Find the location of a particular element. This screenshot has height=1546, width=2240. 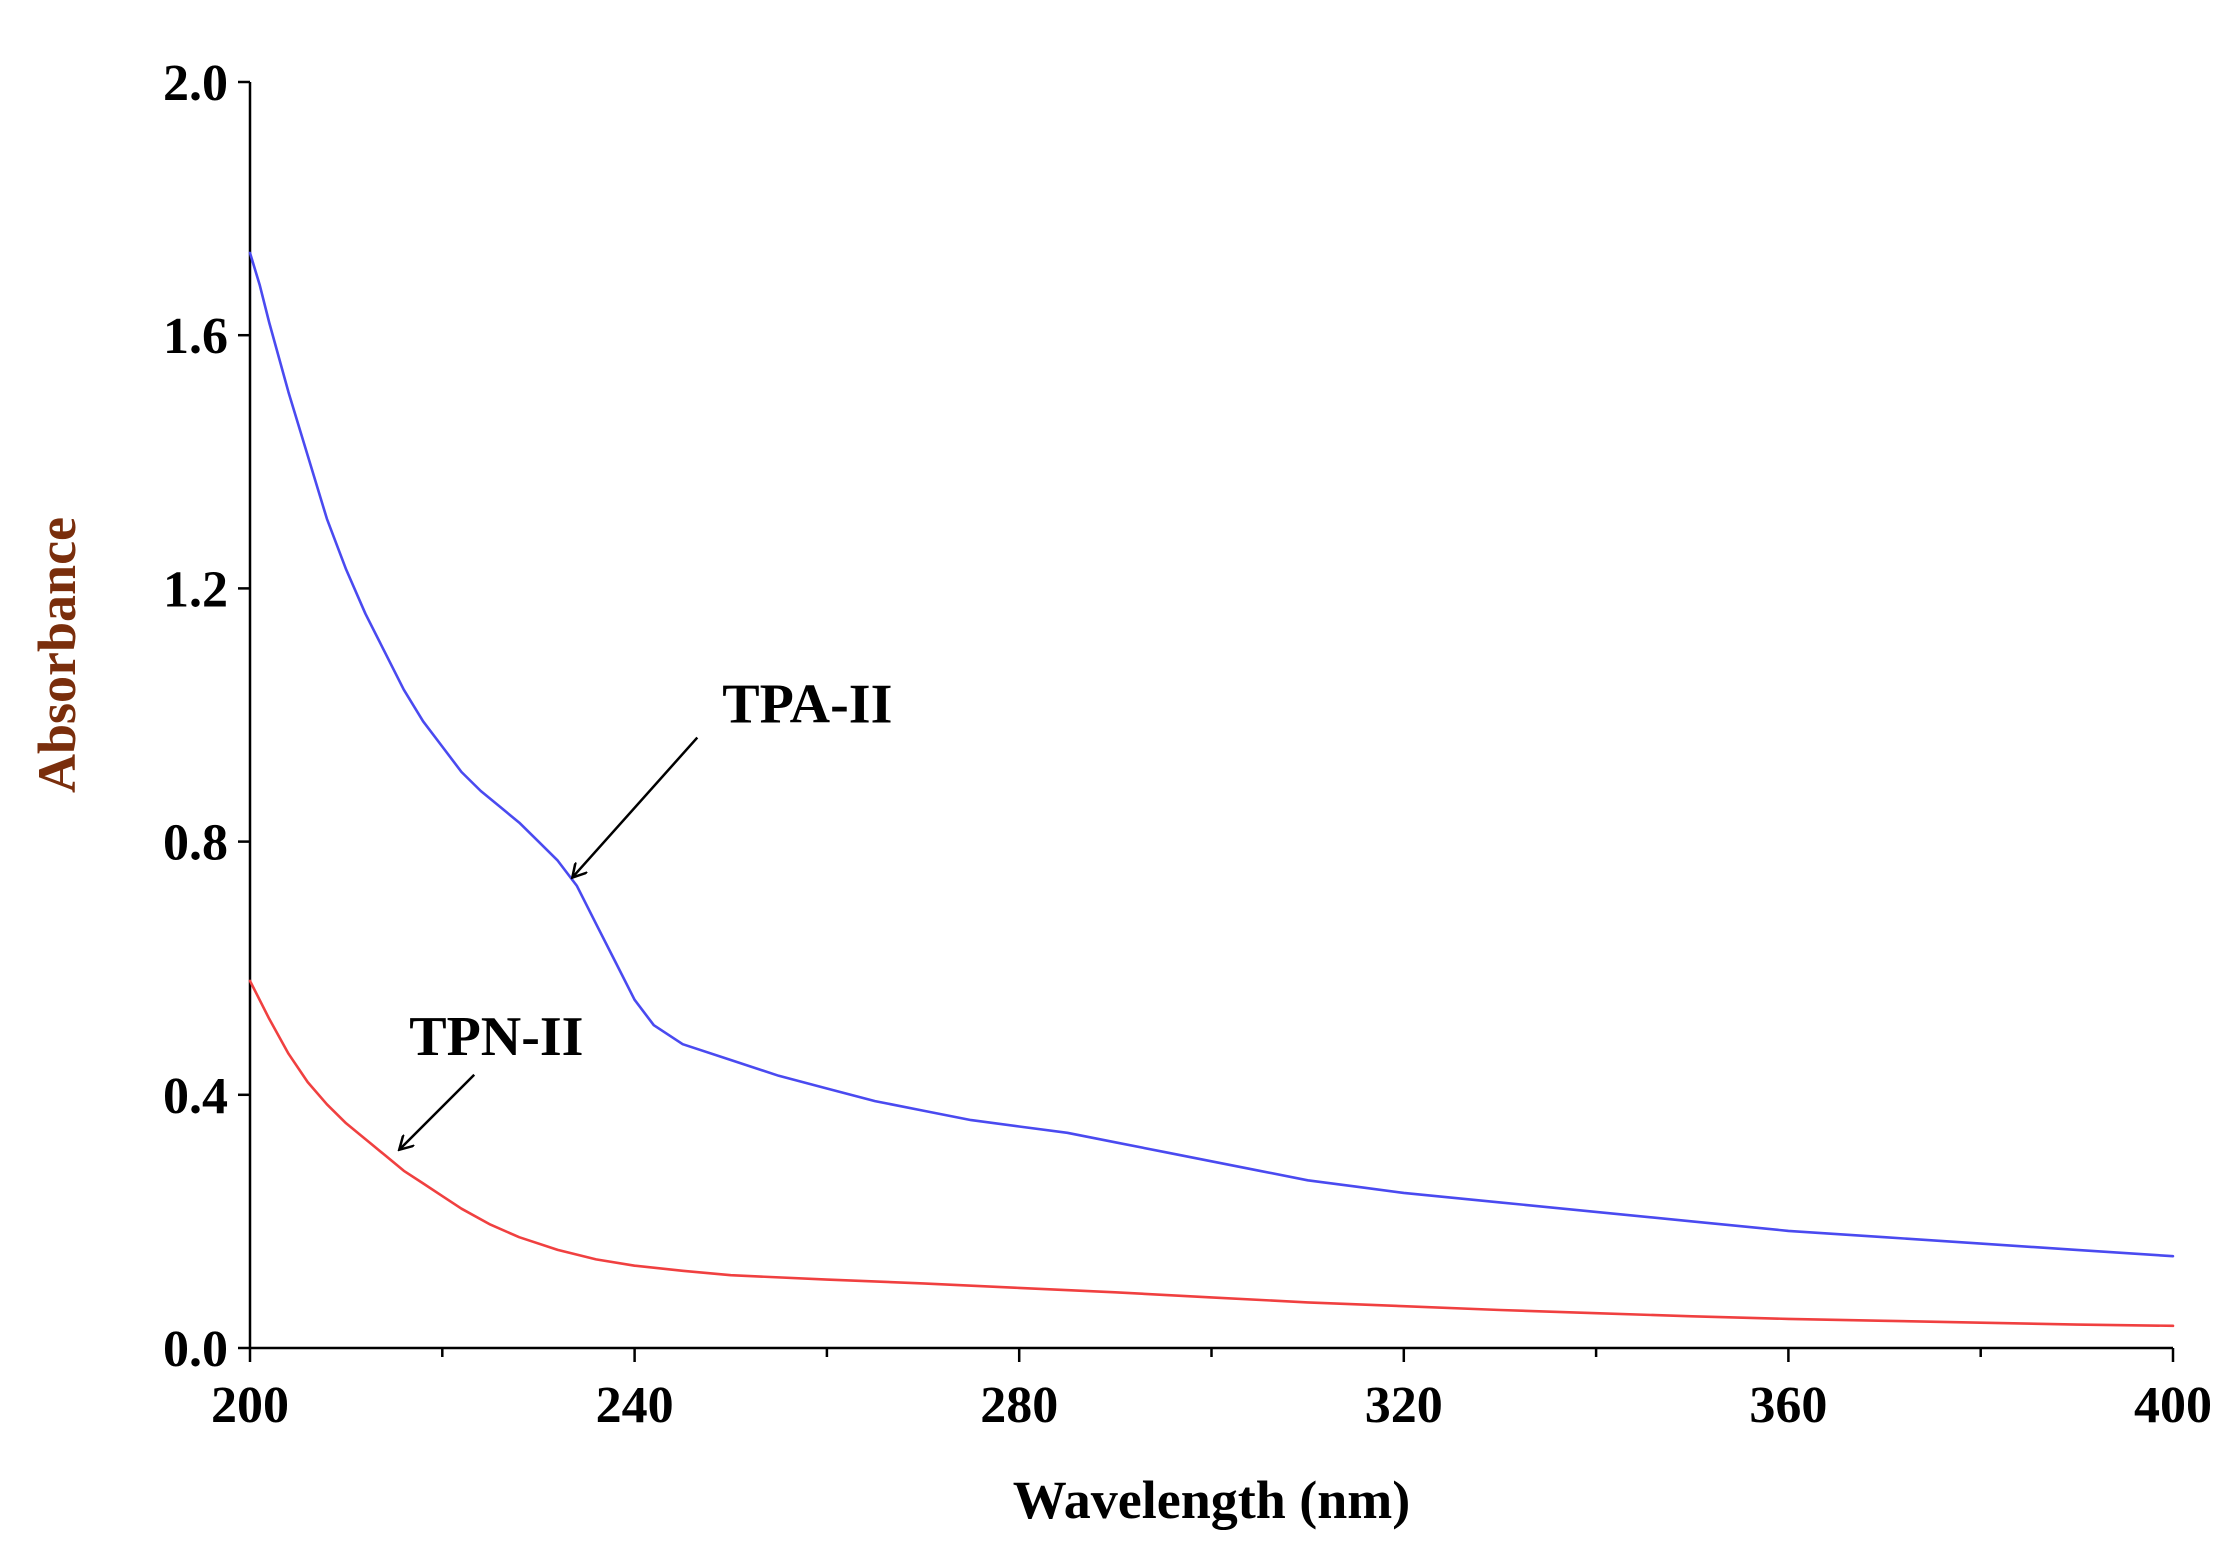

x-tick-label: 240 is located at coordinates (635, 1405).